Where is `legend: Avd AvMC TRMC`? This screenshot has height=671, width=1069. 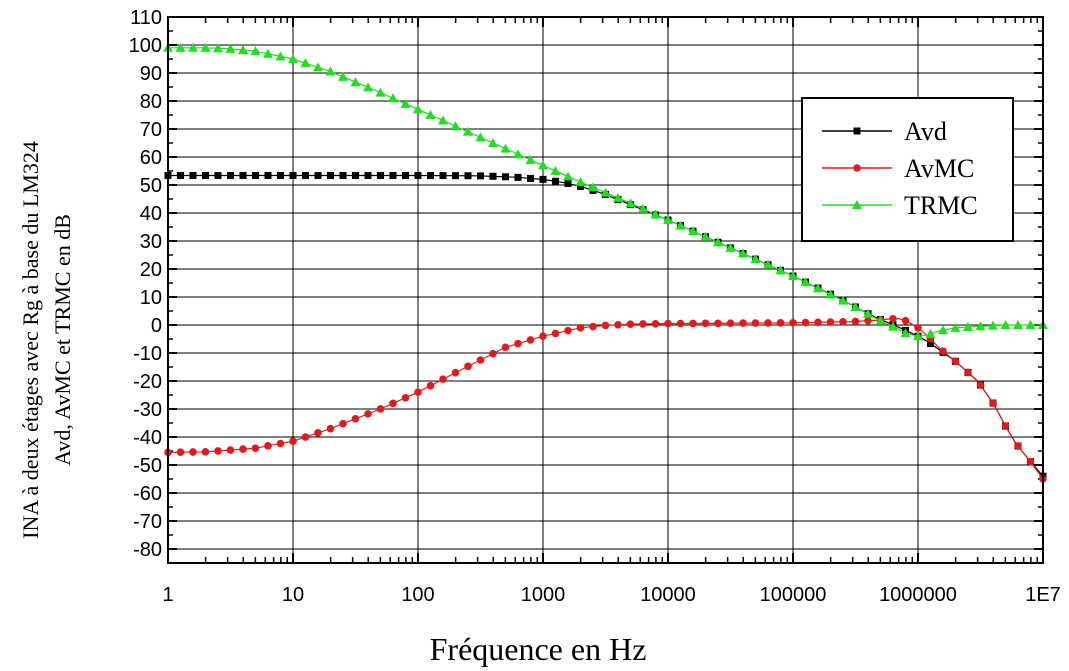 legend: Avd AvMC TRMC is located at coordinates (907, 169).